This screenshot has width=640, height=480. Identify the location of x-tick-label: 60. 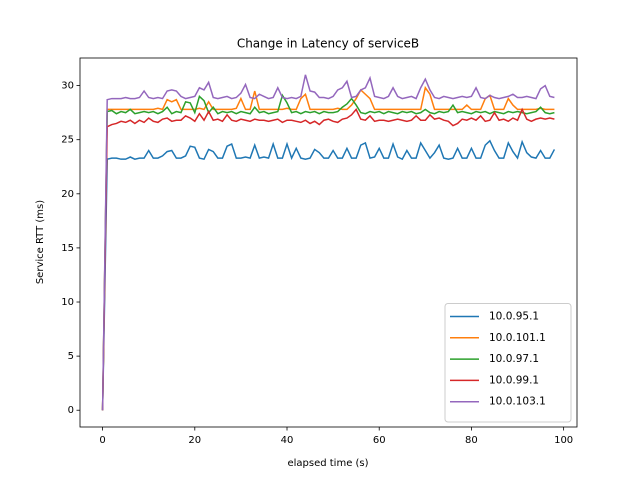
(379, 440).